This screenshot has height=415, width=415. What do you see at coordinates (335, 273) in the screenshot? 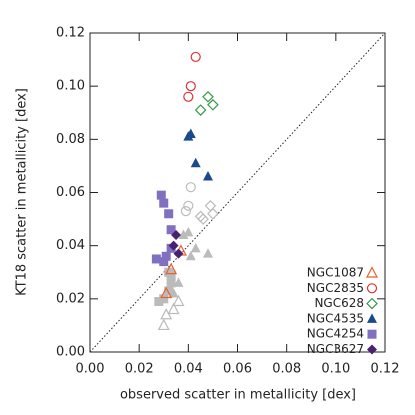
I see `legend-label: NGC1087` at bounding box center [335, 273].